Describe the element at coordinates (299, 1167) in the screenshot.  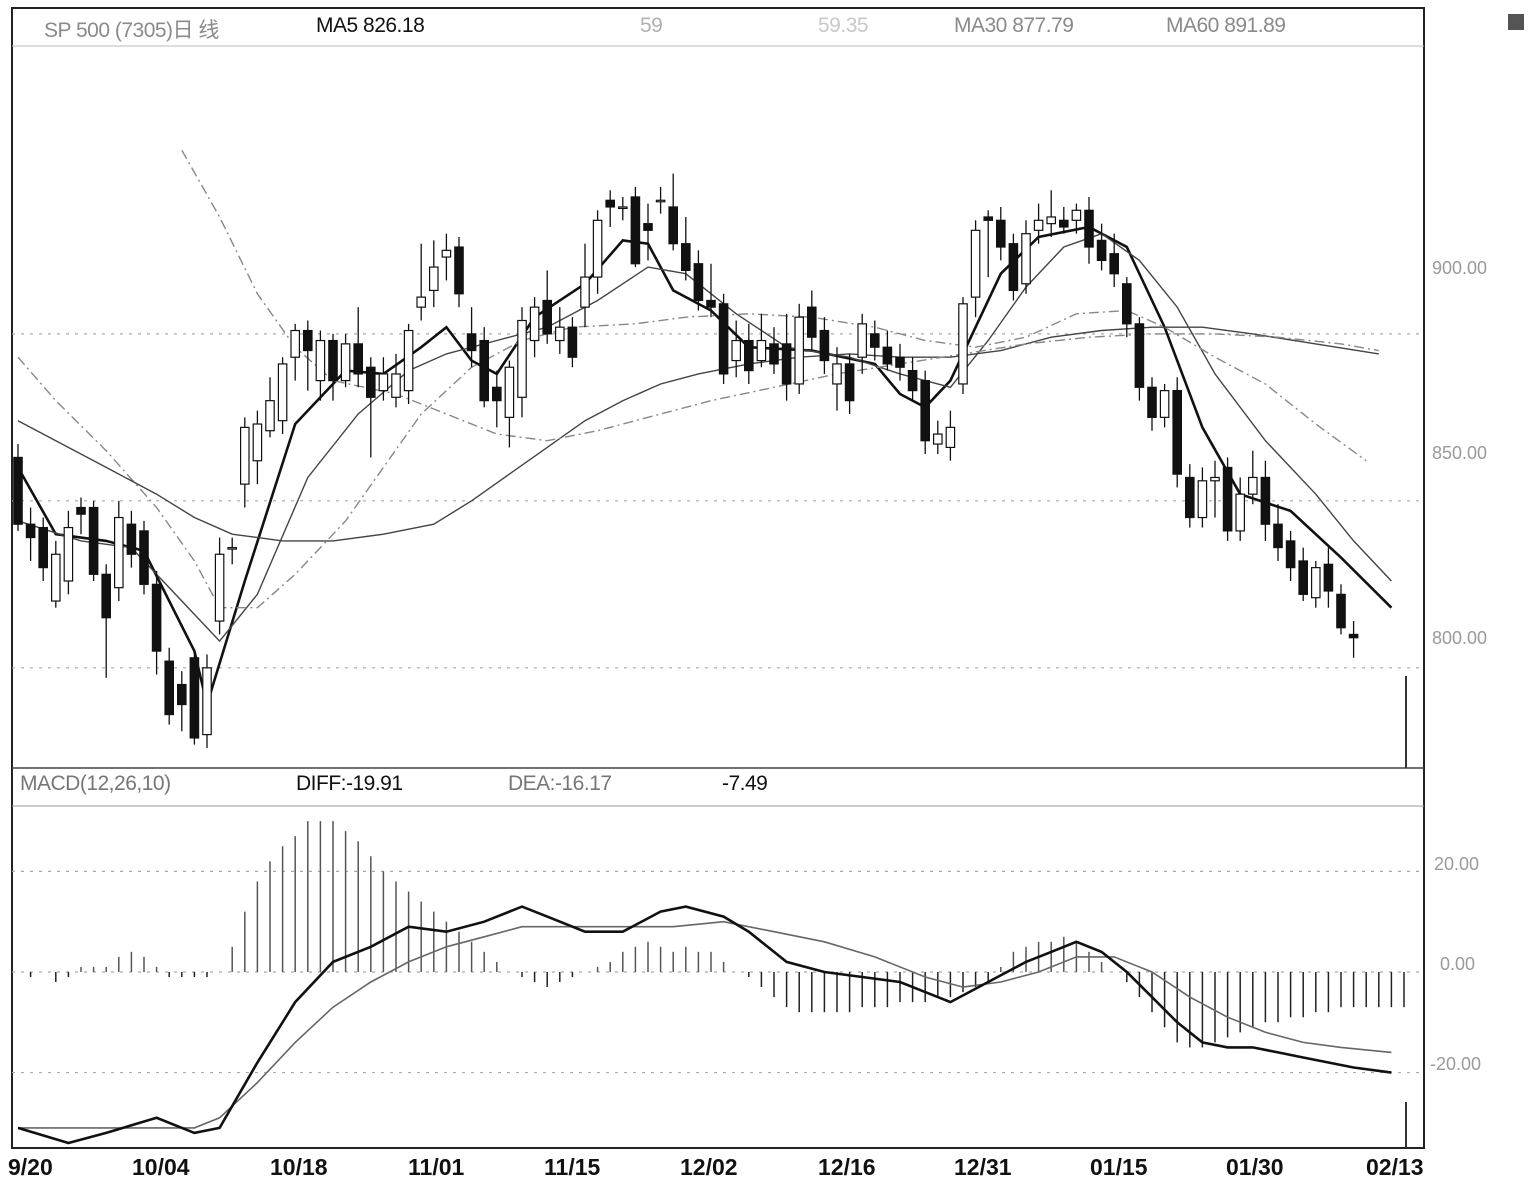
I see `x-axis-label: 10/18` at that location.